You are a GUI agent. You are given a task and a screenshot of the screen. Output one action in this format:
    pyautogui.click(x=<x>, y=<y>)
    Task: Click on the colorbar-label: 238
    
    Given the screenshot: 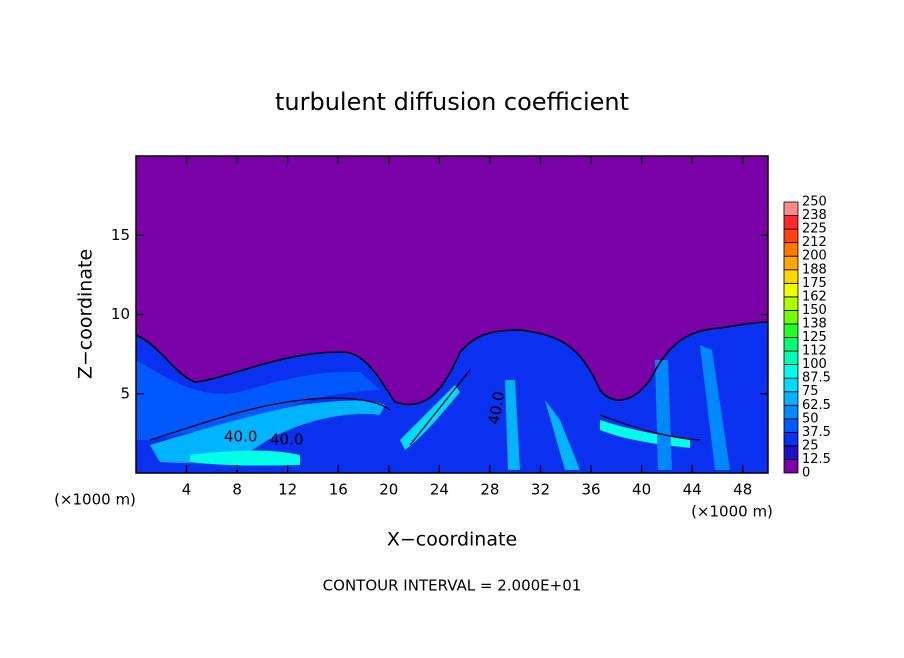 What is the action you would take?
    pyautogui.click(x=814, y=215)
    